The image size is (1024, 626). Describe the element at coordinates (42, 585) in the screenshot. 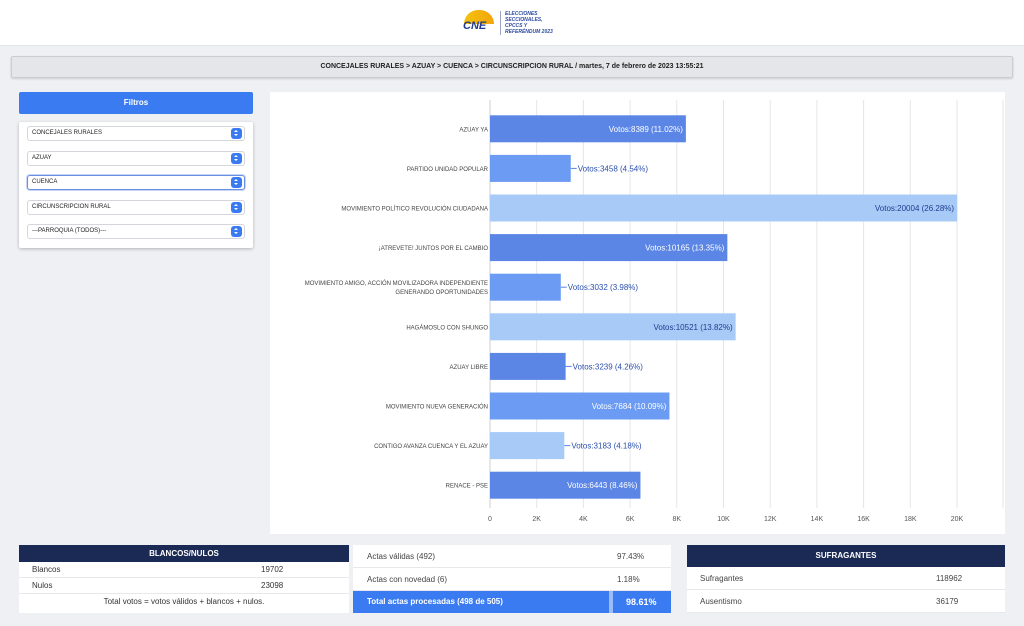

I see `nulos-label: Nulos` at that location.